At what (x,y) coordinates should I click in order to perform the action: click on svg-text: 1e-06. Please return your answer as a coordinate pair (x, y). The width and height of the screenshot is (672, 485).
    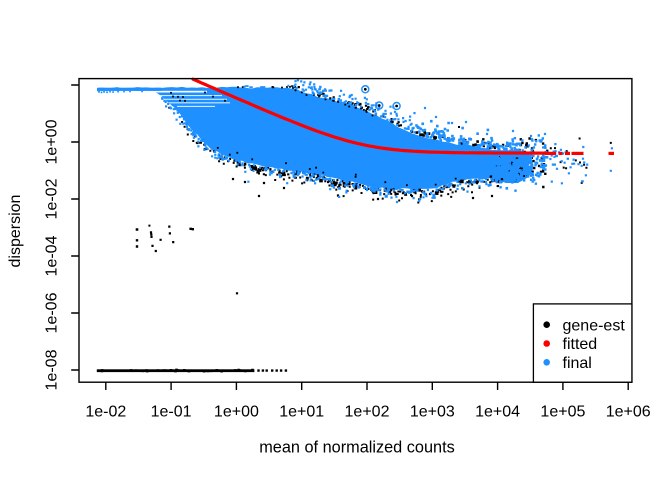
    Looking at the image, I should click on (52, 312).